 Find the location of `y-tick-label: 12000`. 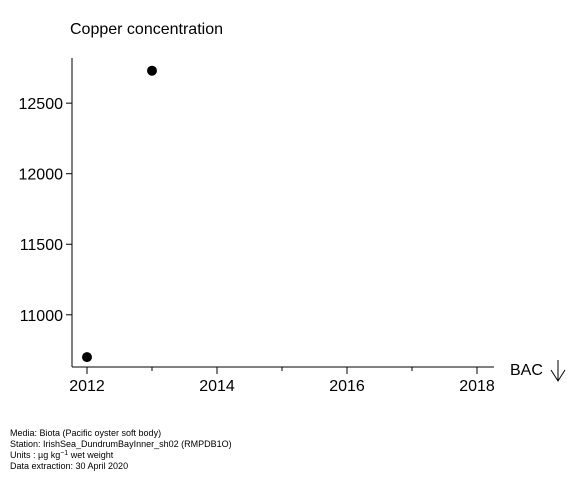

y-tick-label: 12000 is located at coordinates (41, 175).